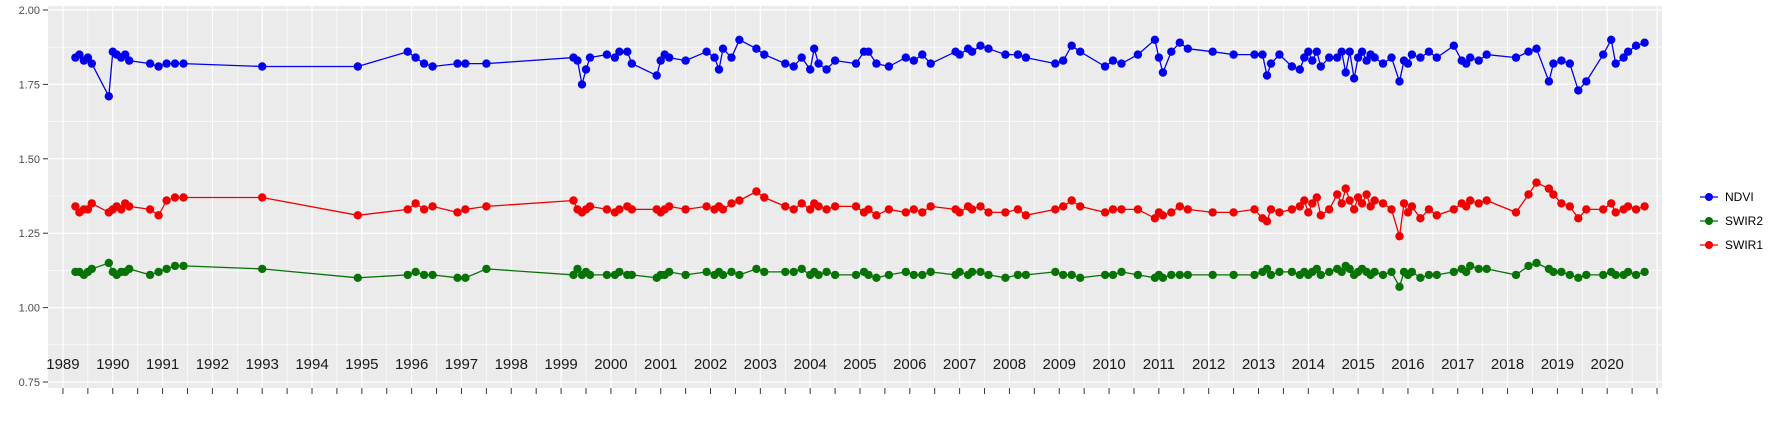  Describe the element at coordinates (262, 364) in the screenshot. I see `x-tick-label: 1993` at that location.